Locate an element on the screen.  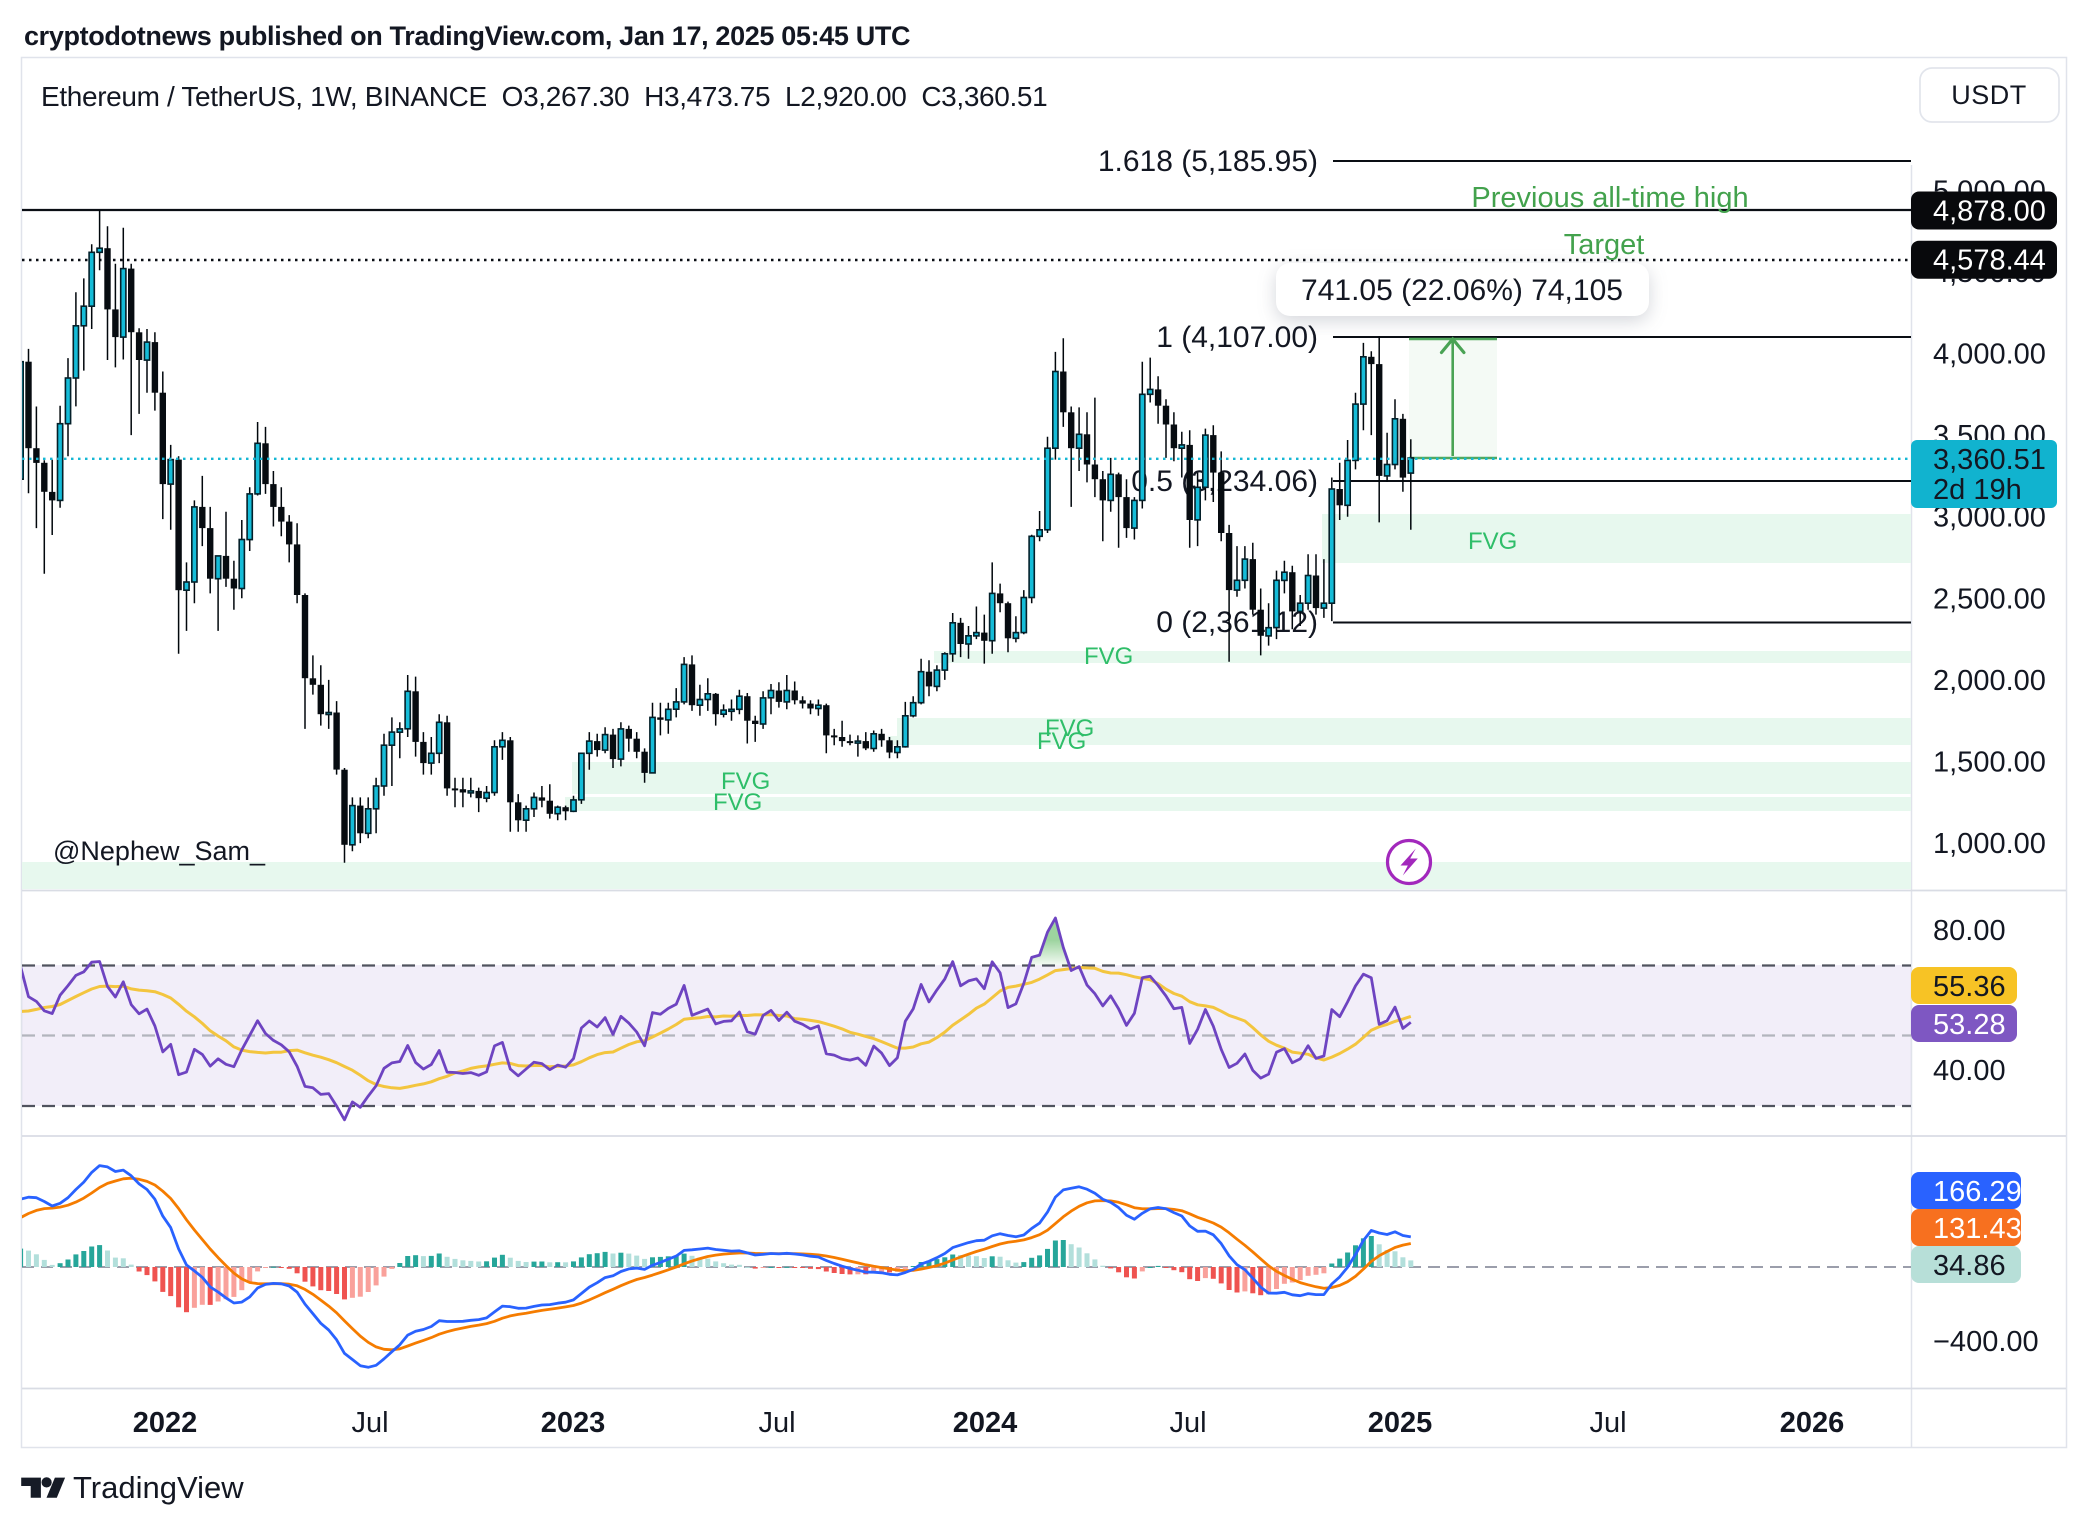
svg-text: 131.43 is located at coordinates (1977, 1229).